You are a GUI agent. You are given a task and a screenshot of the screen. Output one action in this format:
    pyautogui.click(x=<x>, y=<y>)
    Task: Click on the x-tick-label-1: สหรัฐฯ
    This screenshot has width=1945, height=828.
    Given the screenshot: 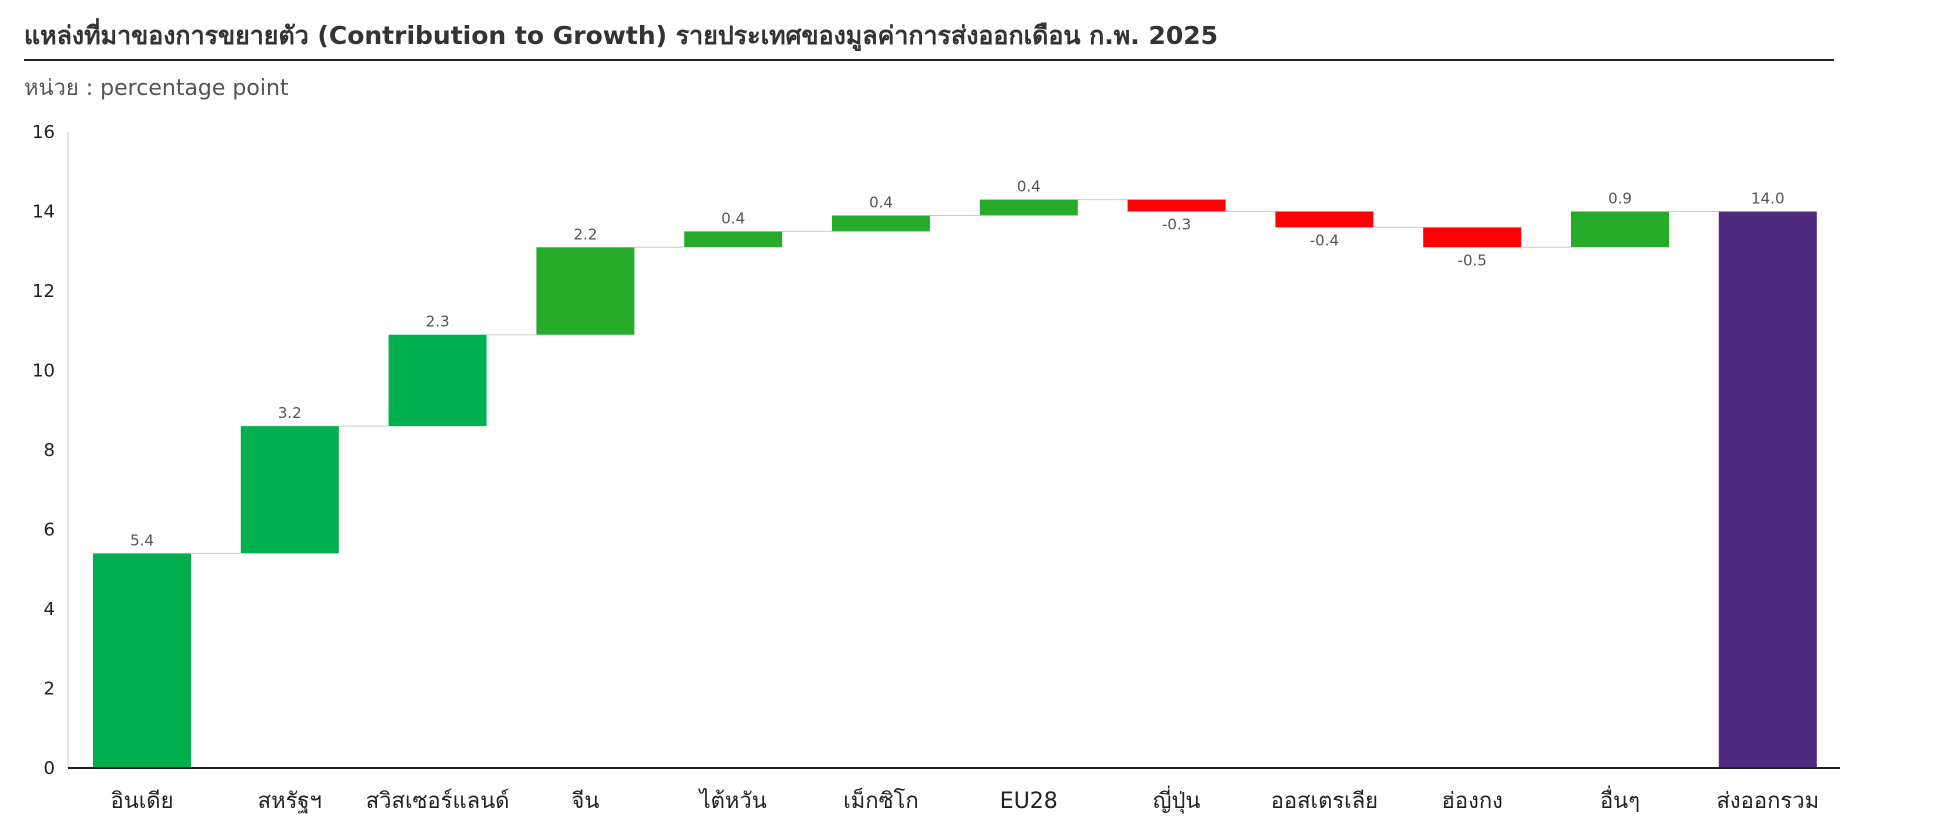 What is the action you would take?
    pyautogui.click(x=290, y=801)
    